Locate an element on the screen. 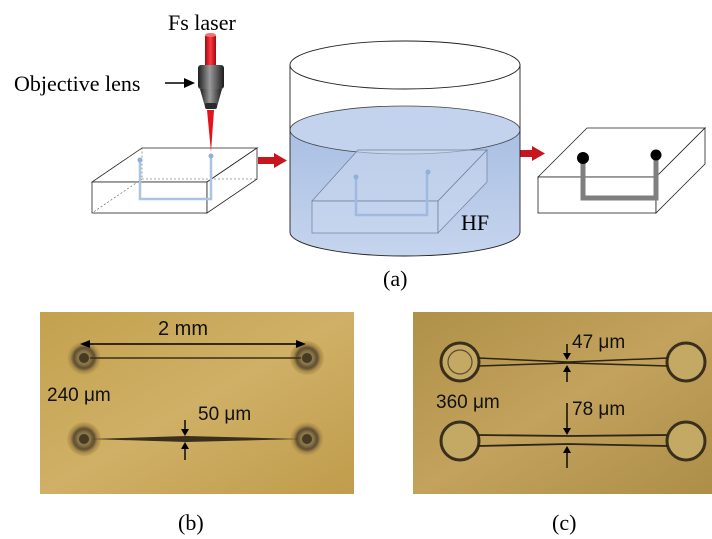 The image size is (712, 539). hole-diameter-label-c: 360 μm is located at coordinates (468, 402).